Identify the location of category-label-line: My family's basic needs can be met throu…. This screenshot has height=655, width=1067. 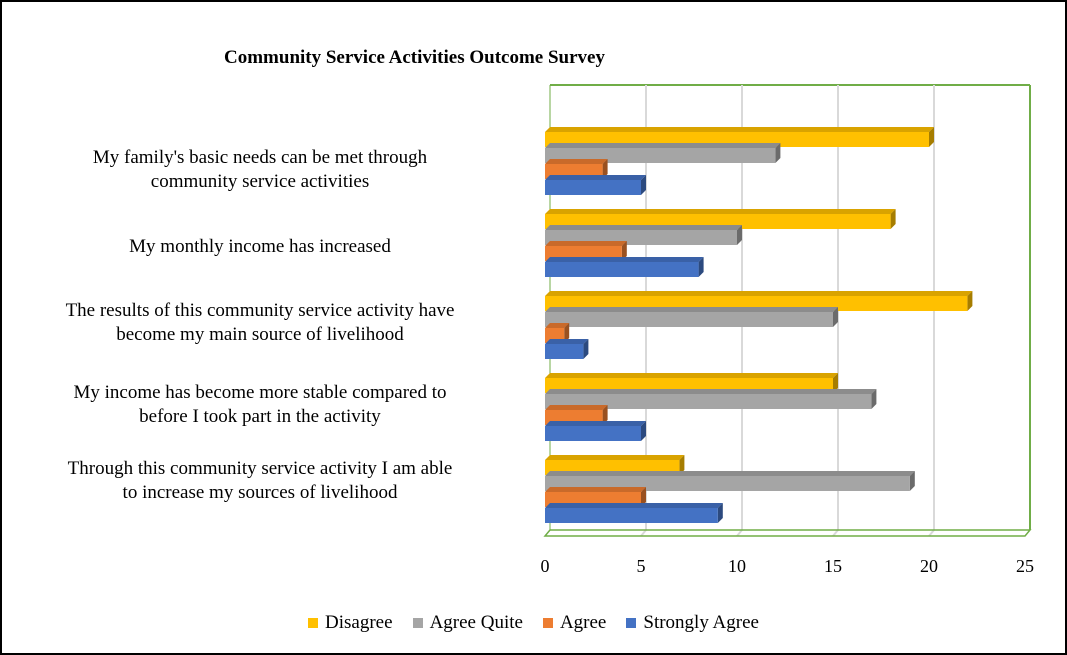
(260, 157).